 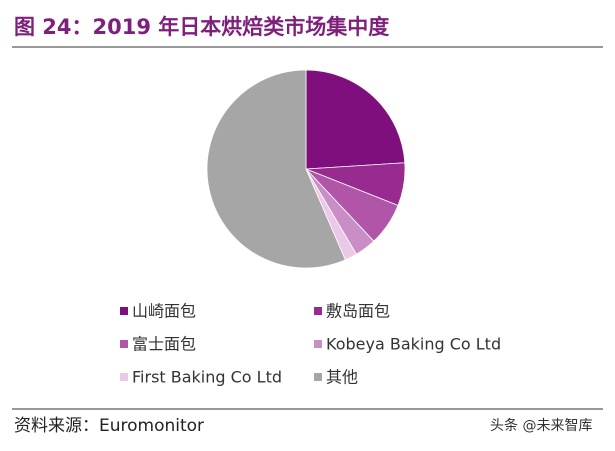 I want to click on chart-title: 图 24：2019 年日本烘焙类市场集中度, so click(x=201, y=27).